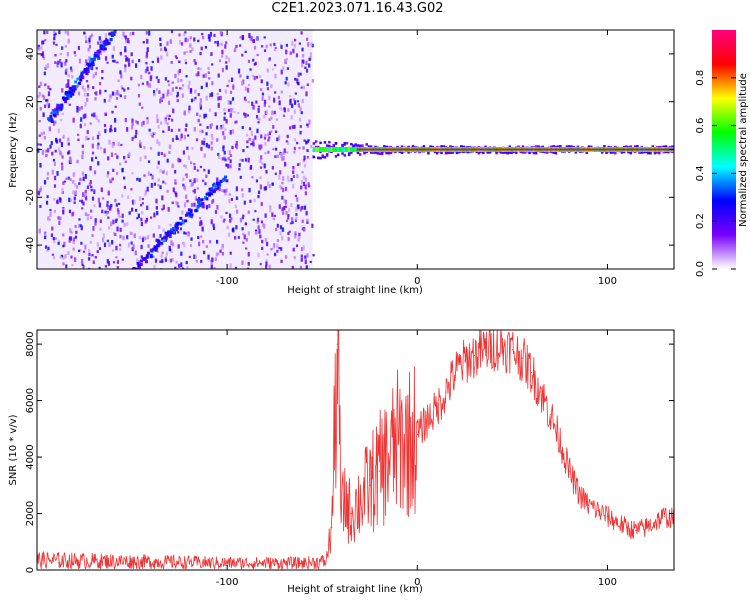 This screenshot has height=600, width=750. What do you see at coordinates (30, 54) in the screenshot?
I see `spectrogram-ytick-label: 40` at bounding box center [30, 54].